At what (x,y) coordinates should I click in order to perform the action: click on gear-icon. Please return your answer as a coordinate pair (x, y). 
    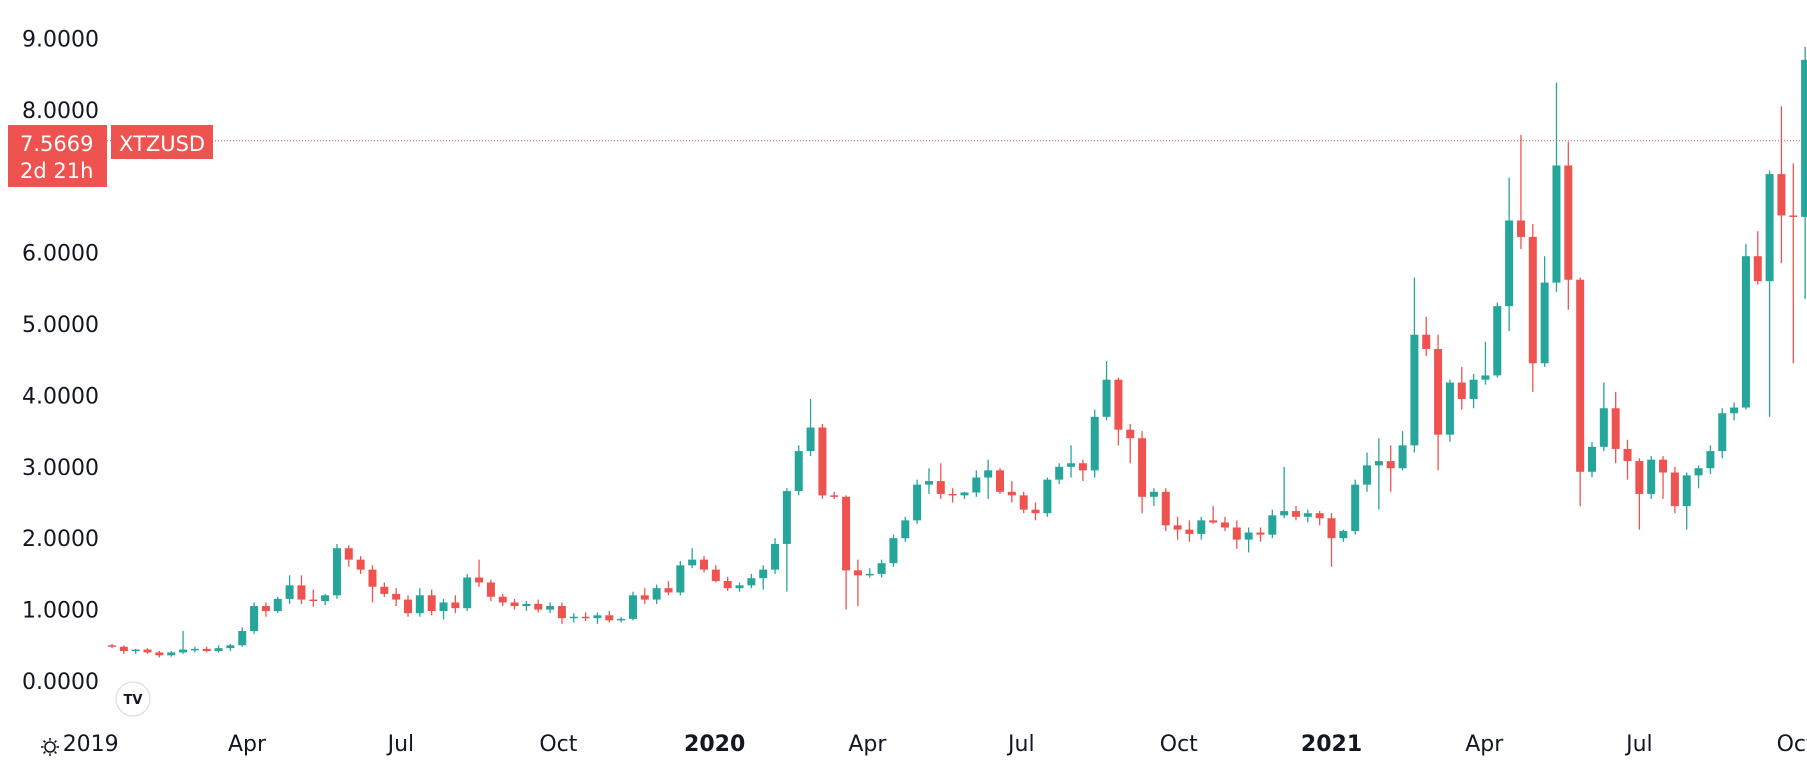
    Looking at the image, I should click on (50, 747).